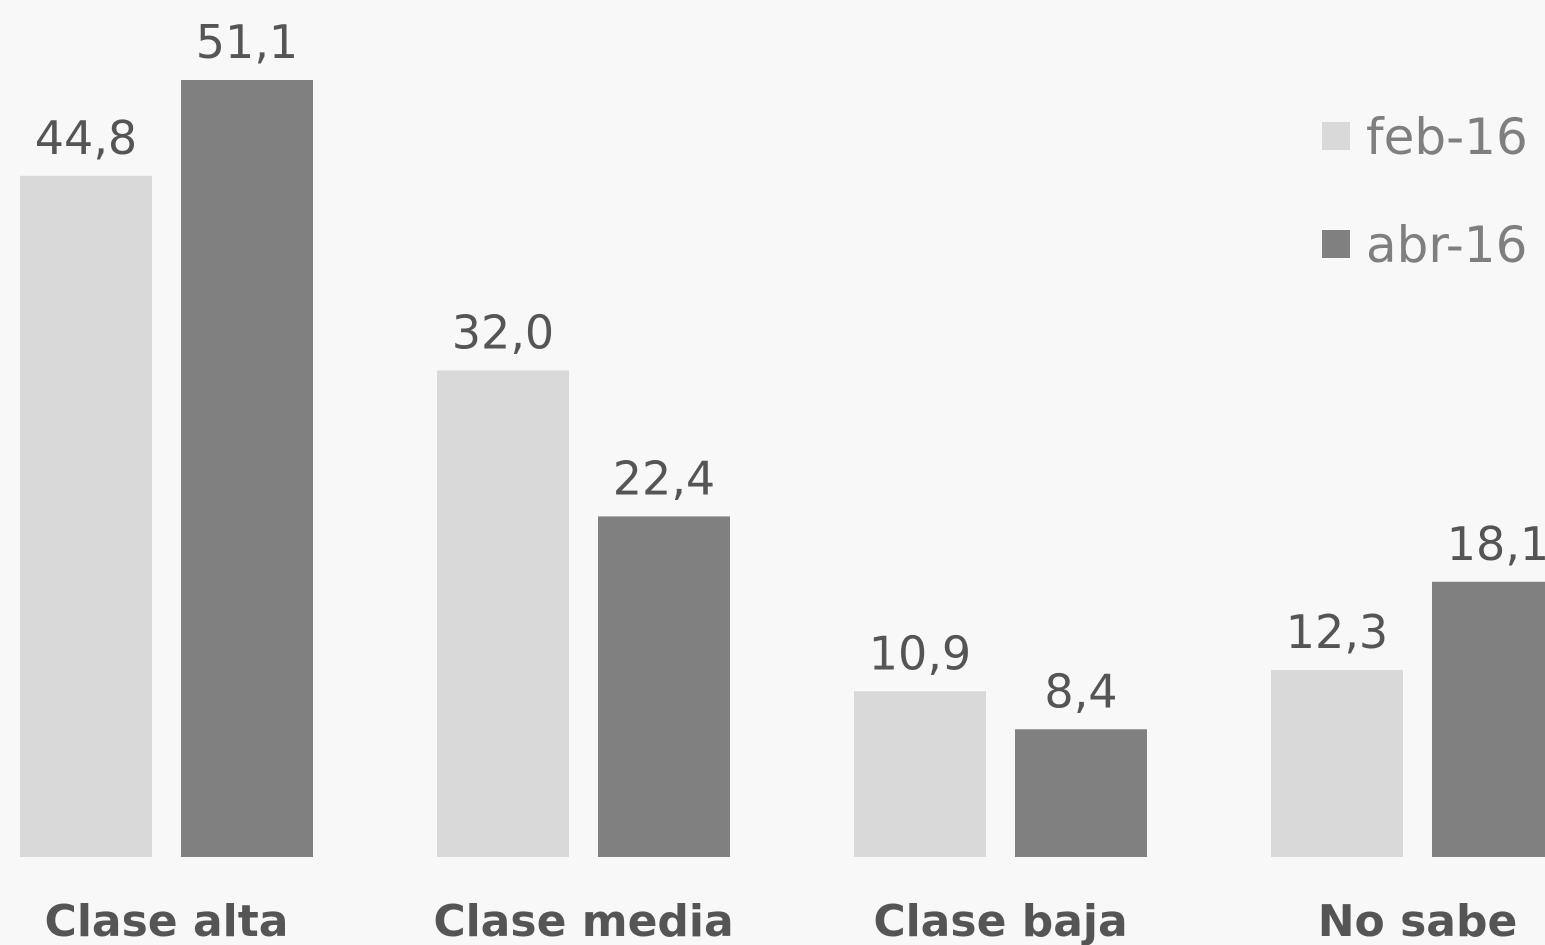 The height and width of the screenshot is (945, 1545). What do you see at coordinates (247, 42) in the screenshot?
I see `value-label-clase-alta-abr-16: 51,1` at bounding box center [247, 42].